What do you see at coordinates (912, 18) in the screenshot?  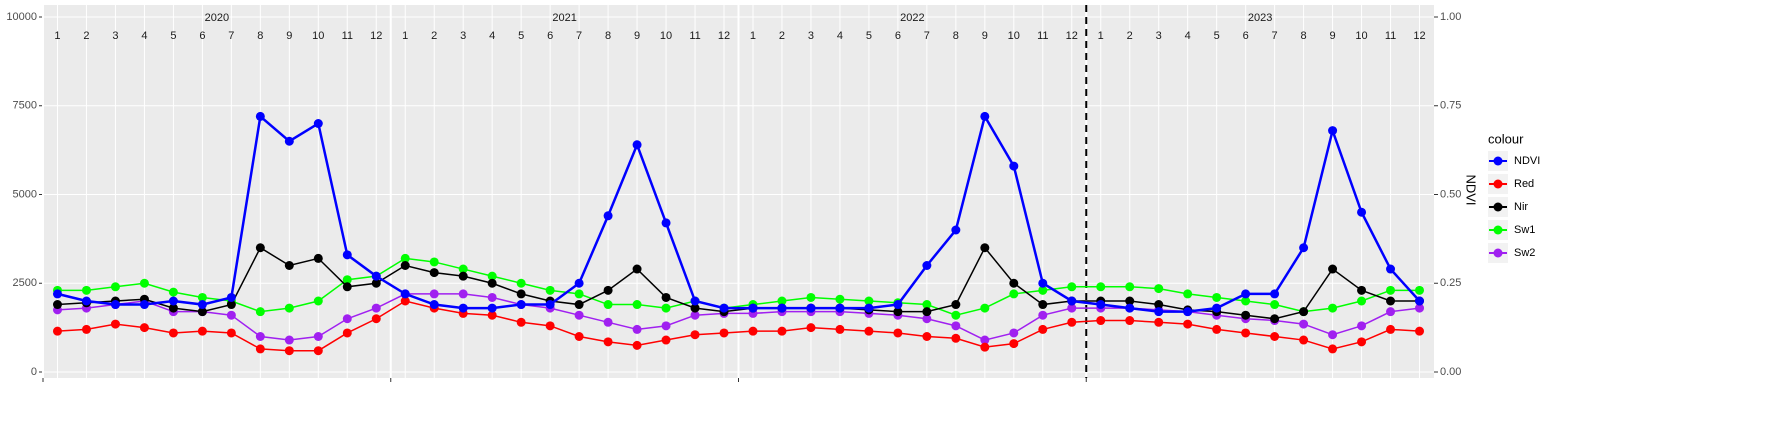 I see `year-label: 2022` at bounding box center [912, 18].